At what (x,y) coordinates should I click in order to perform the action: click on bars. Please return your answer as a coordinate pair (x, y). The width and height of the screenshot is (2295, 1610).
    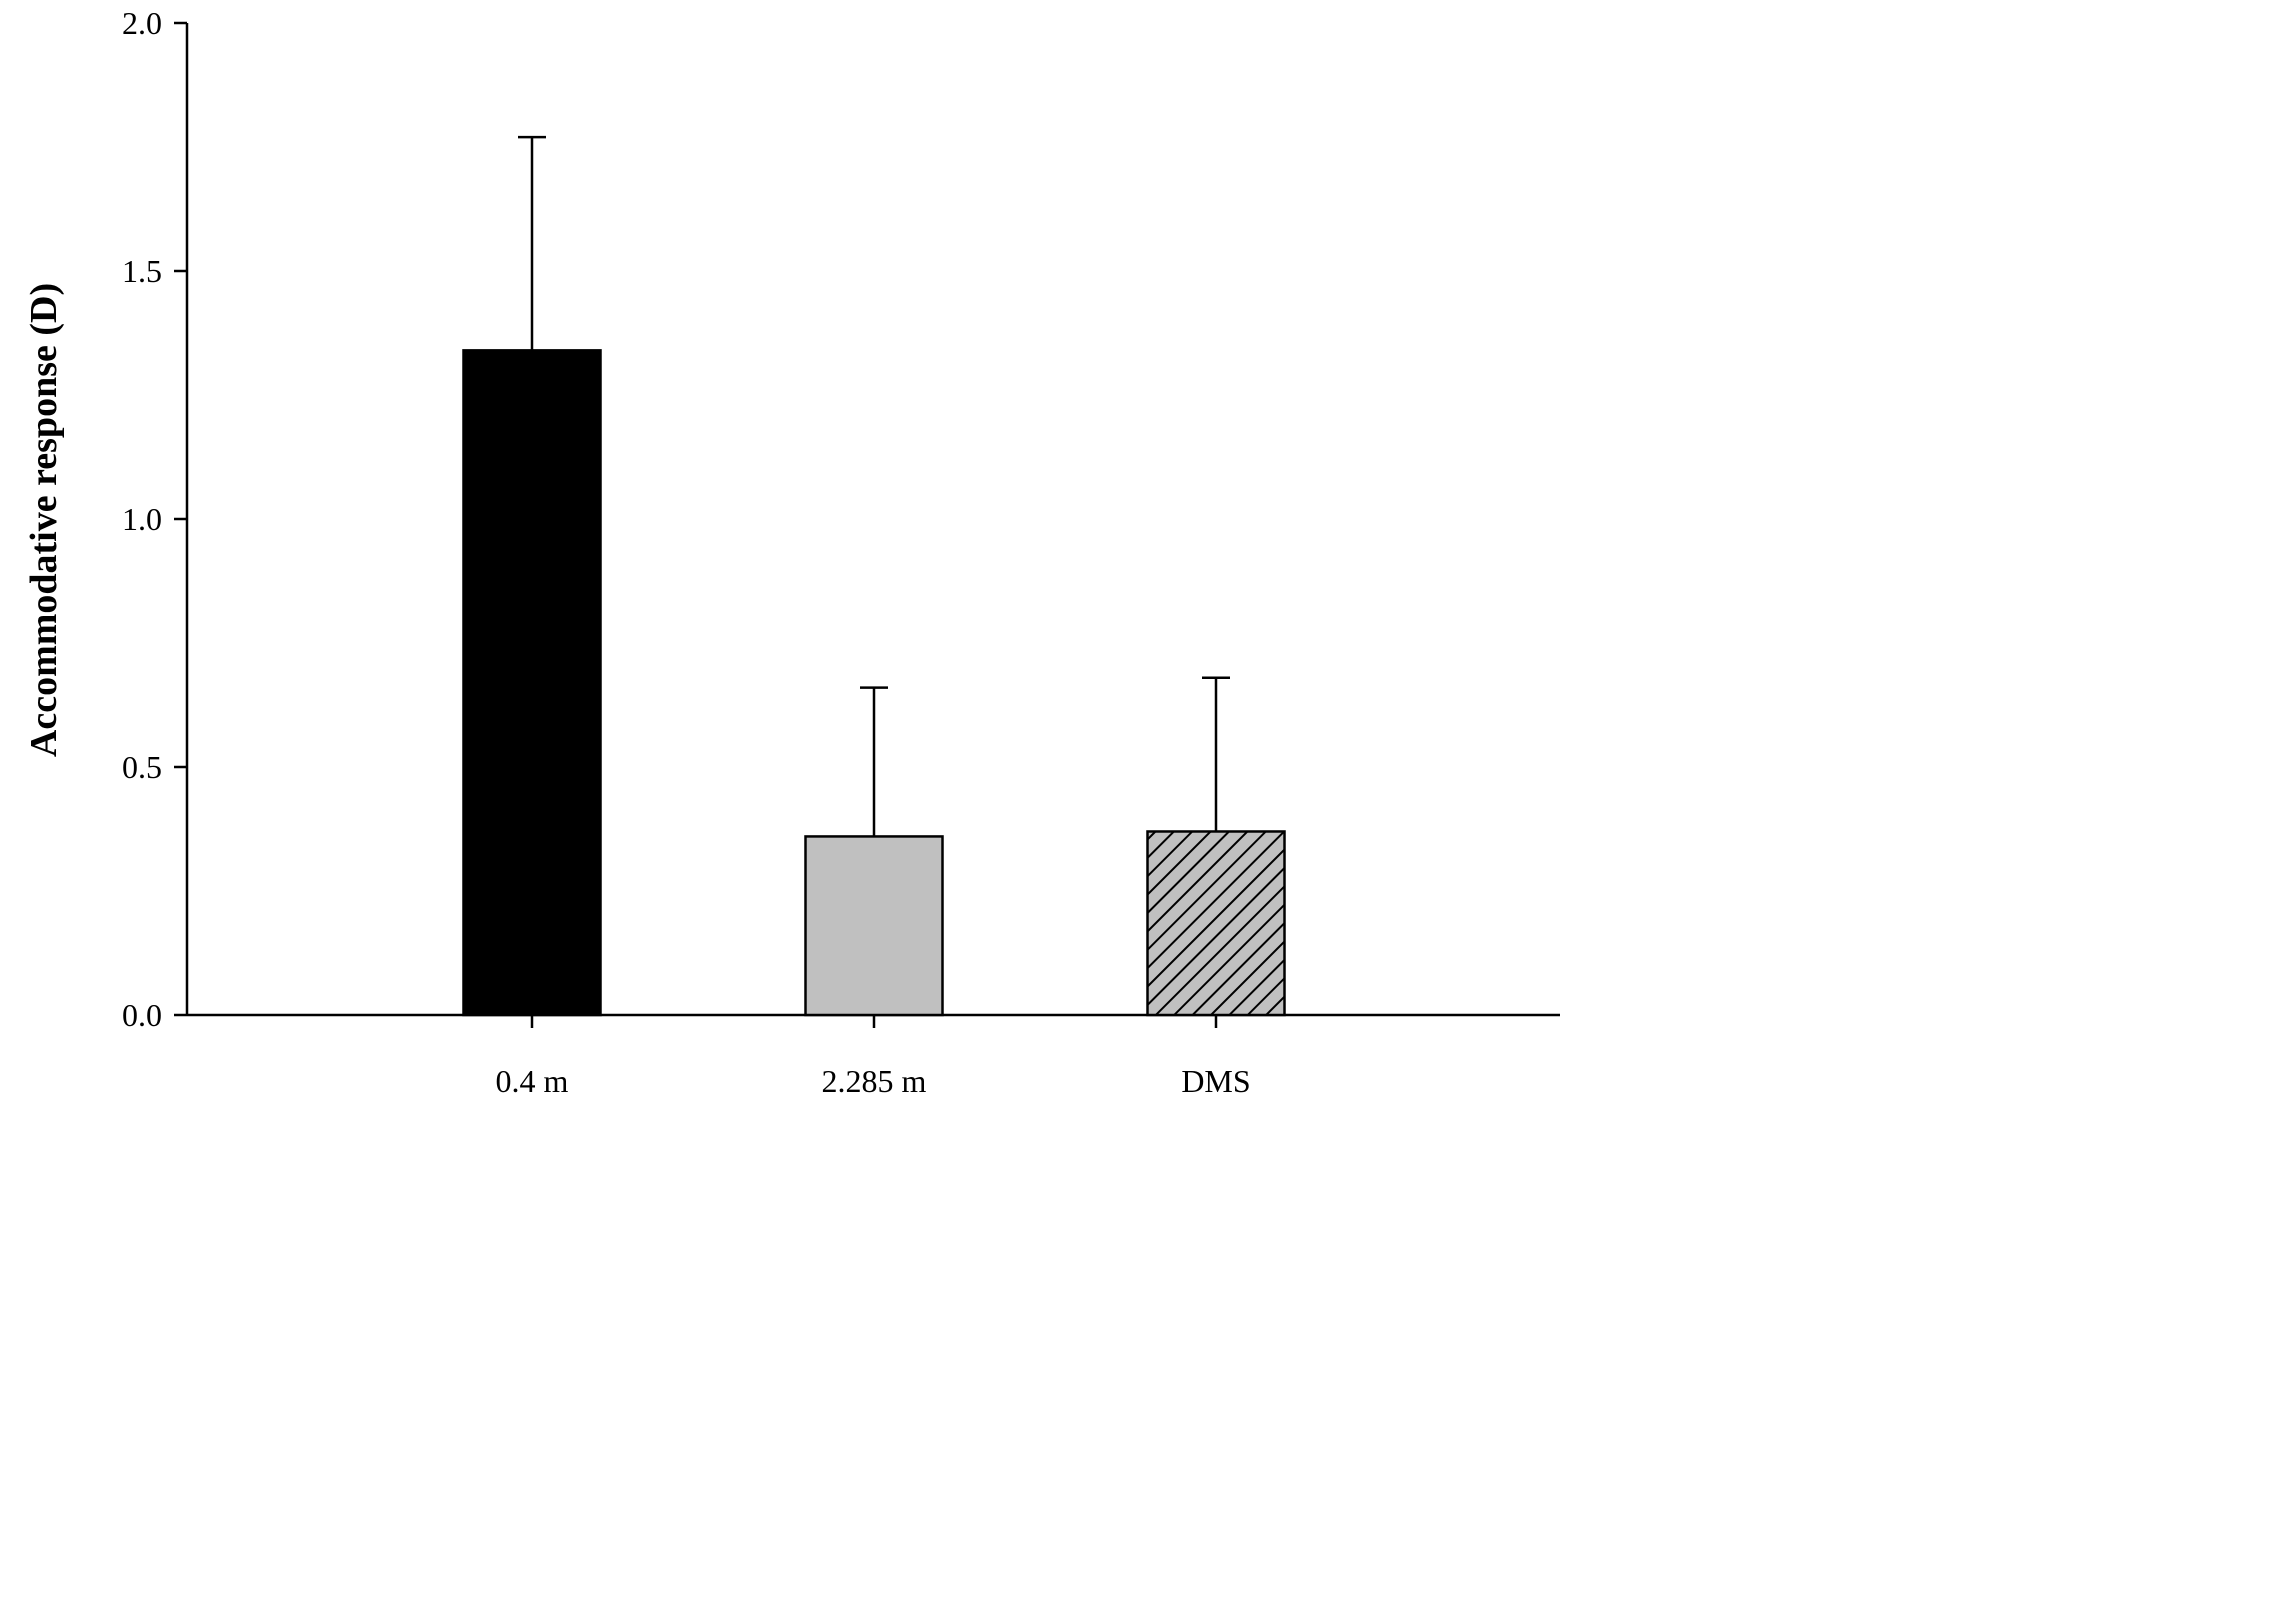
    Looking at the image, I should click on (874, 683).